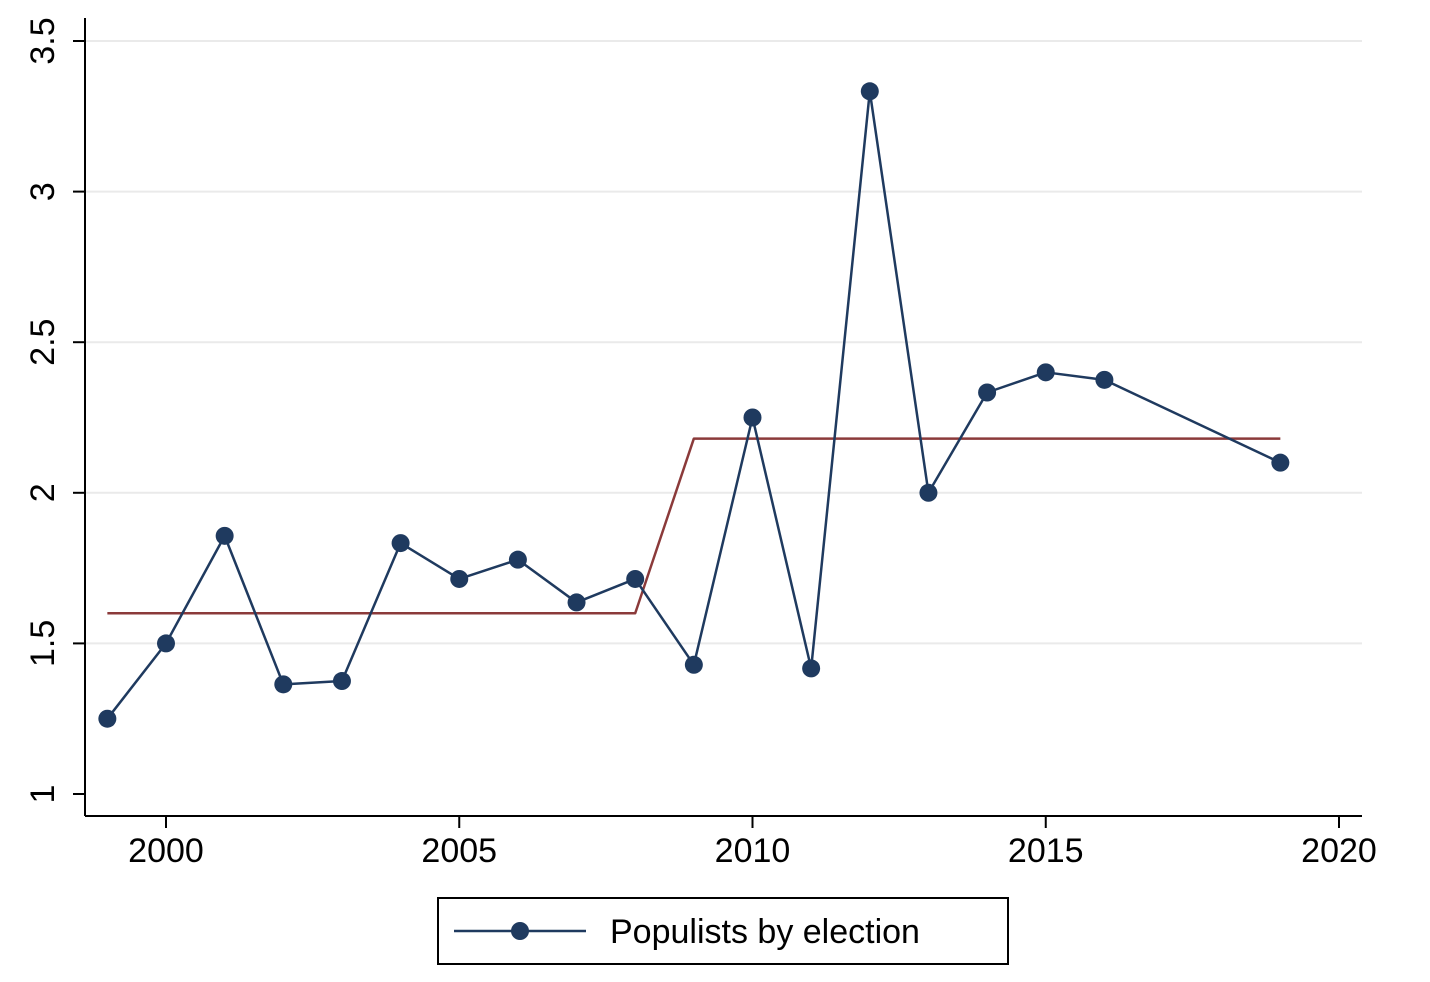 This screenshot has height=982, width=1430. I want to click on y-tick-label: 2, so click(43, 492).